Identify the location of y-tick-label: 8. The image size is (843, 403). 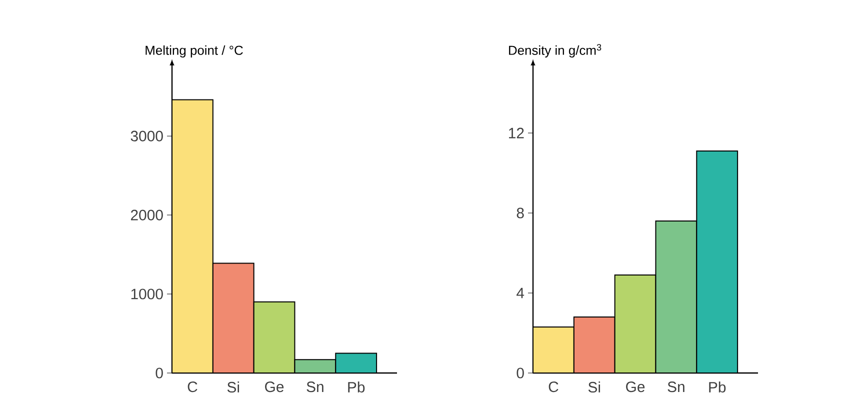
(520, 213).